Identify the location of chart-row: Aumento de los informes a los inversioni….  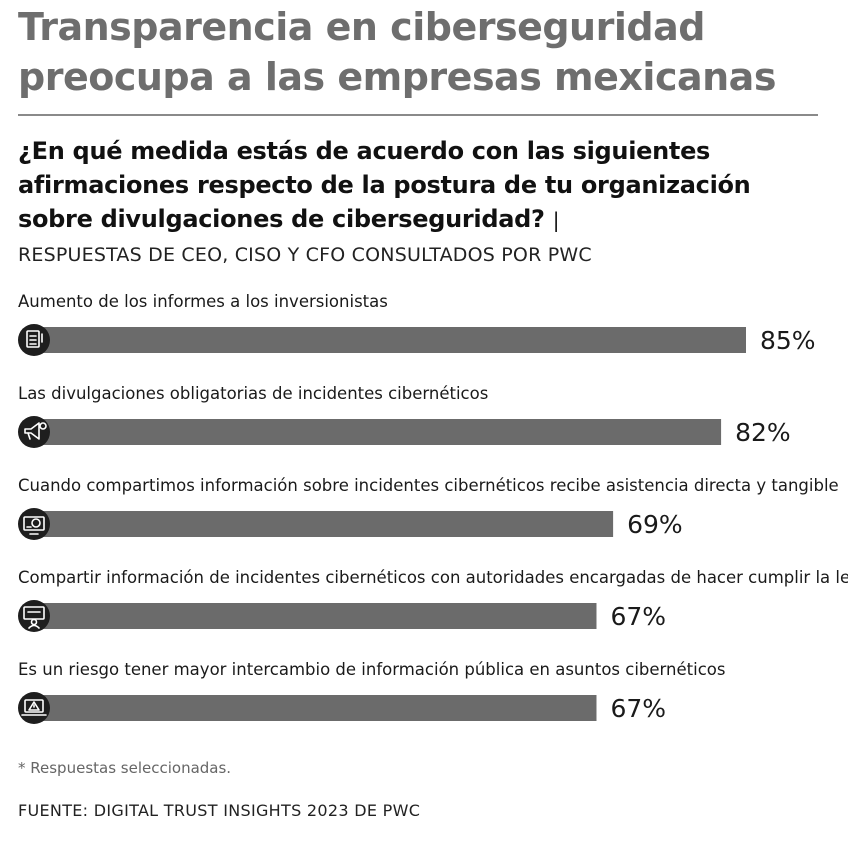
(417, 324).